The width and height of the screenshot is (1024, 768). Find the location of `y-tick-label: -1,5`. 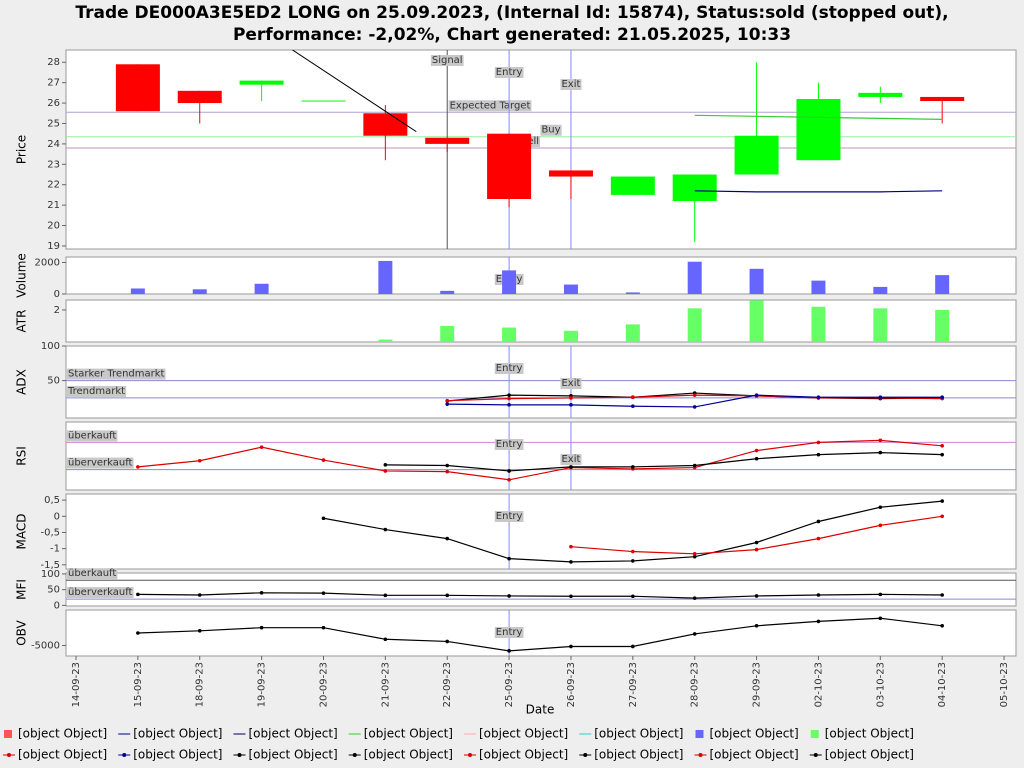

y-tick-label: -1,5 is located at coordinates (50, 565).